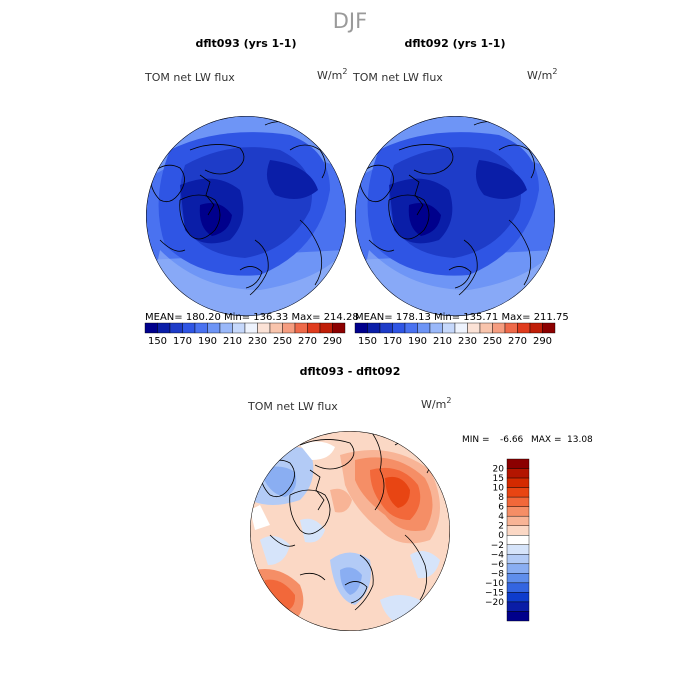 Image resolution: width=700 pixels, height=700 pixels. I want to click on panel-dflt092: dflt092 (yrs 1-1) TOM net LW flux W/m2, so click(460, 192).